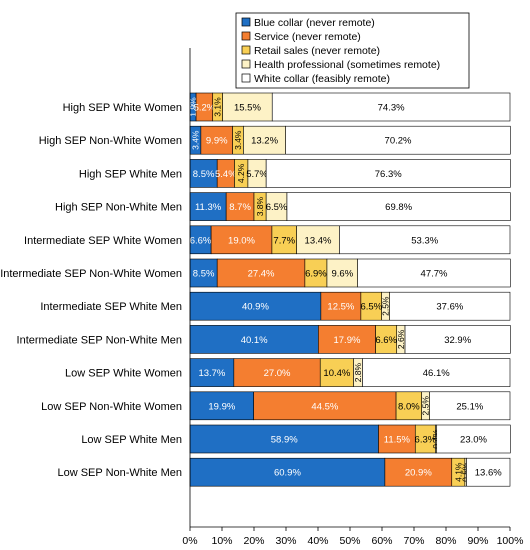  Describe the element at coordinates (473, 440) in the screenshot. I see `data-label: 23.0%` at that location.